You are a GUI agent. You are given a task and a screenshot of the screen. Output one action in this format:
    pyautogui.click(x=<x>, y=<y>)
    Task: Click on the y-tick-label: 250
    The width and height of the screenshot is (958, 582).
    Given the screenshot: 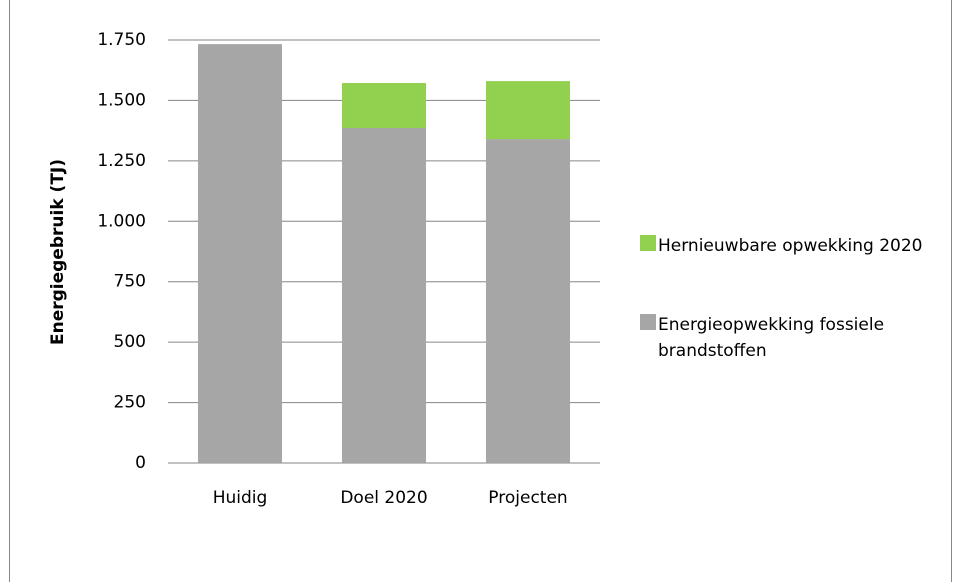 What is the action you would take?
    pyautogui.click(x=130, y=403)
    